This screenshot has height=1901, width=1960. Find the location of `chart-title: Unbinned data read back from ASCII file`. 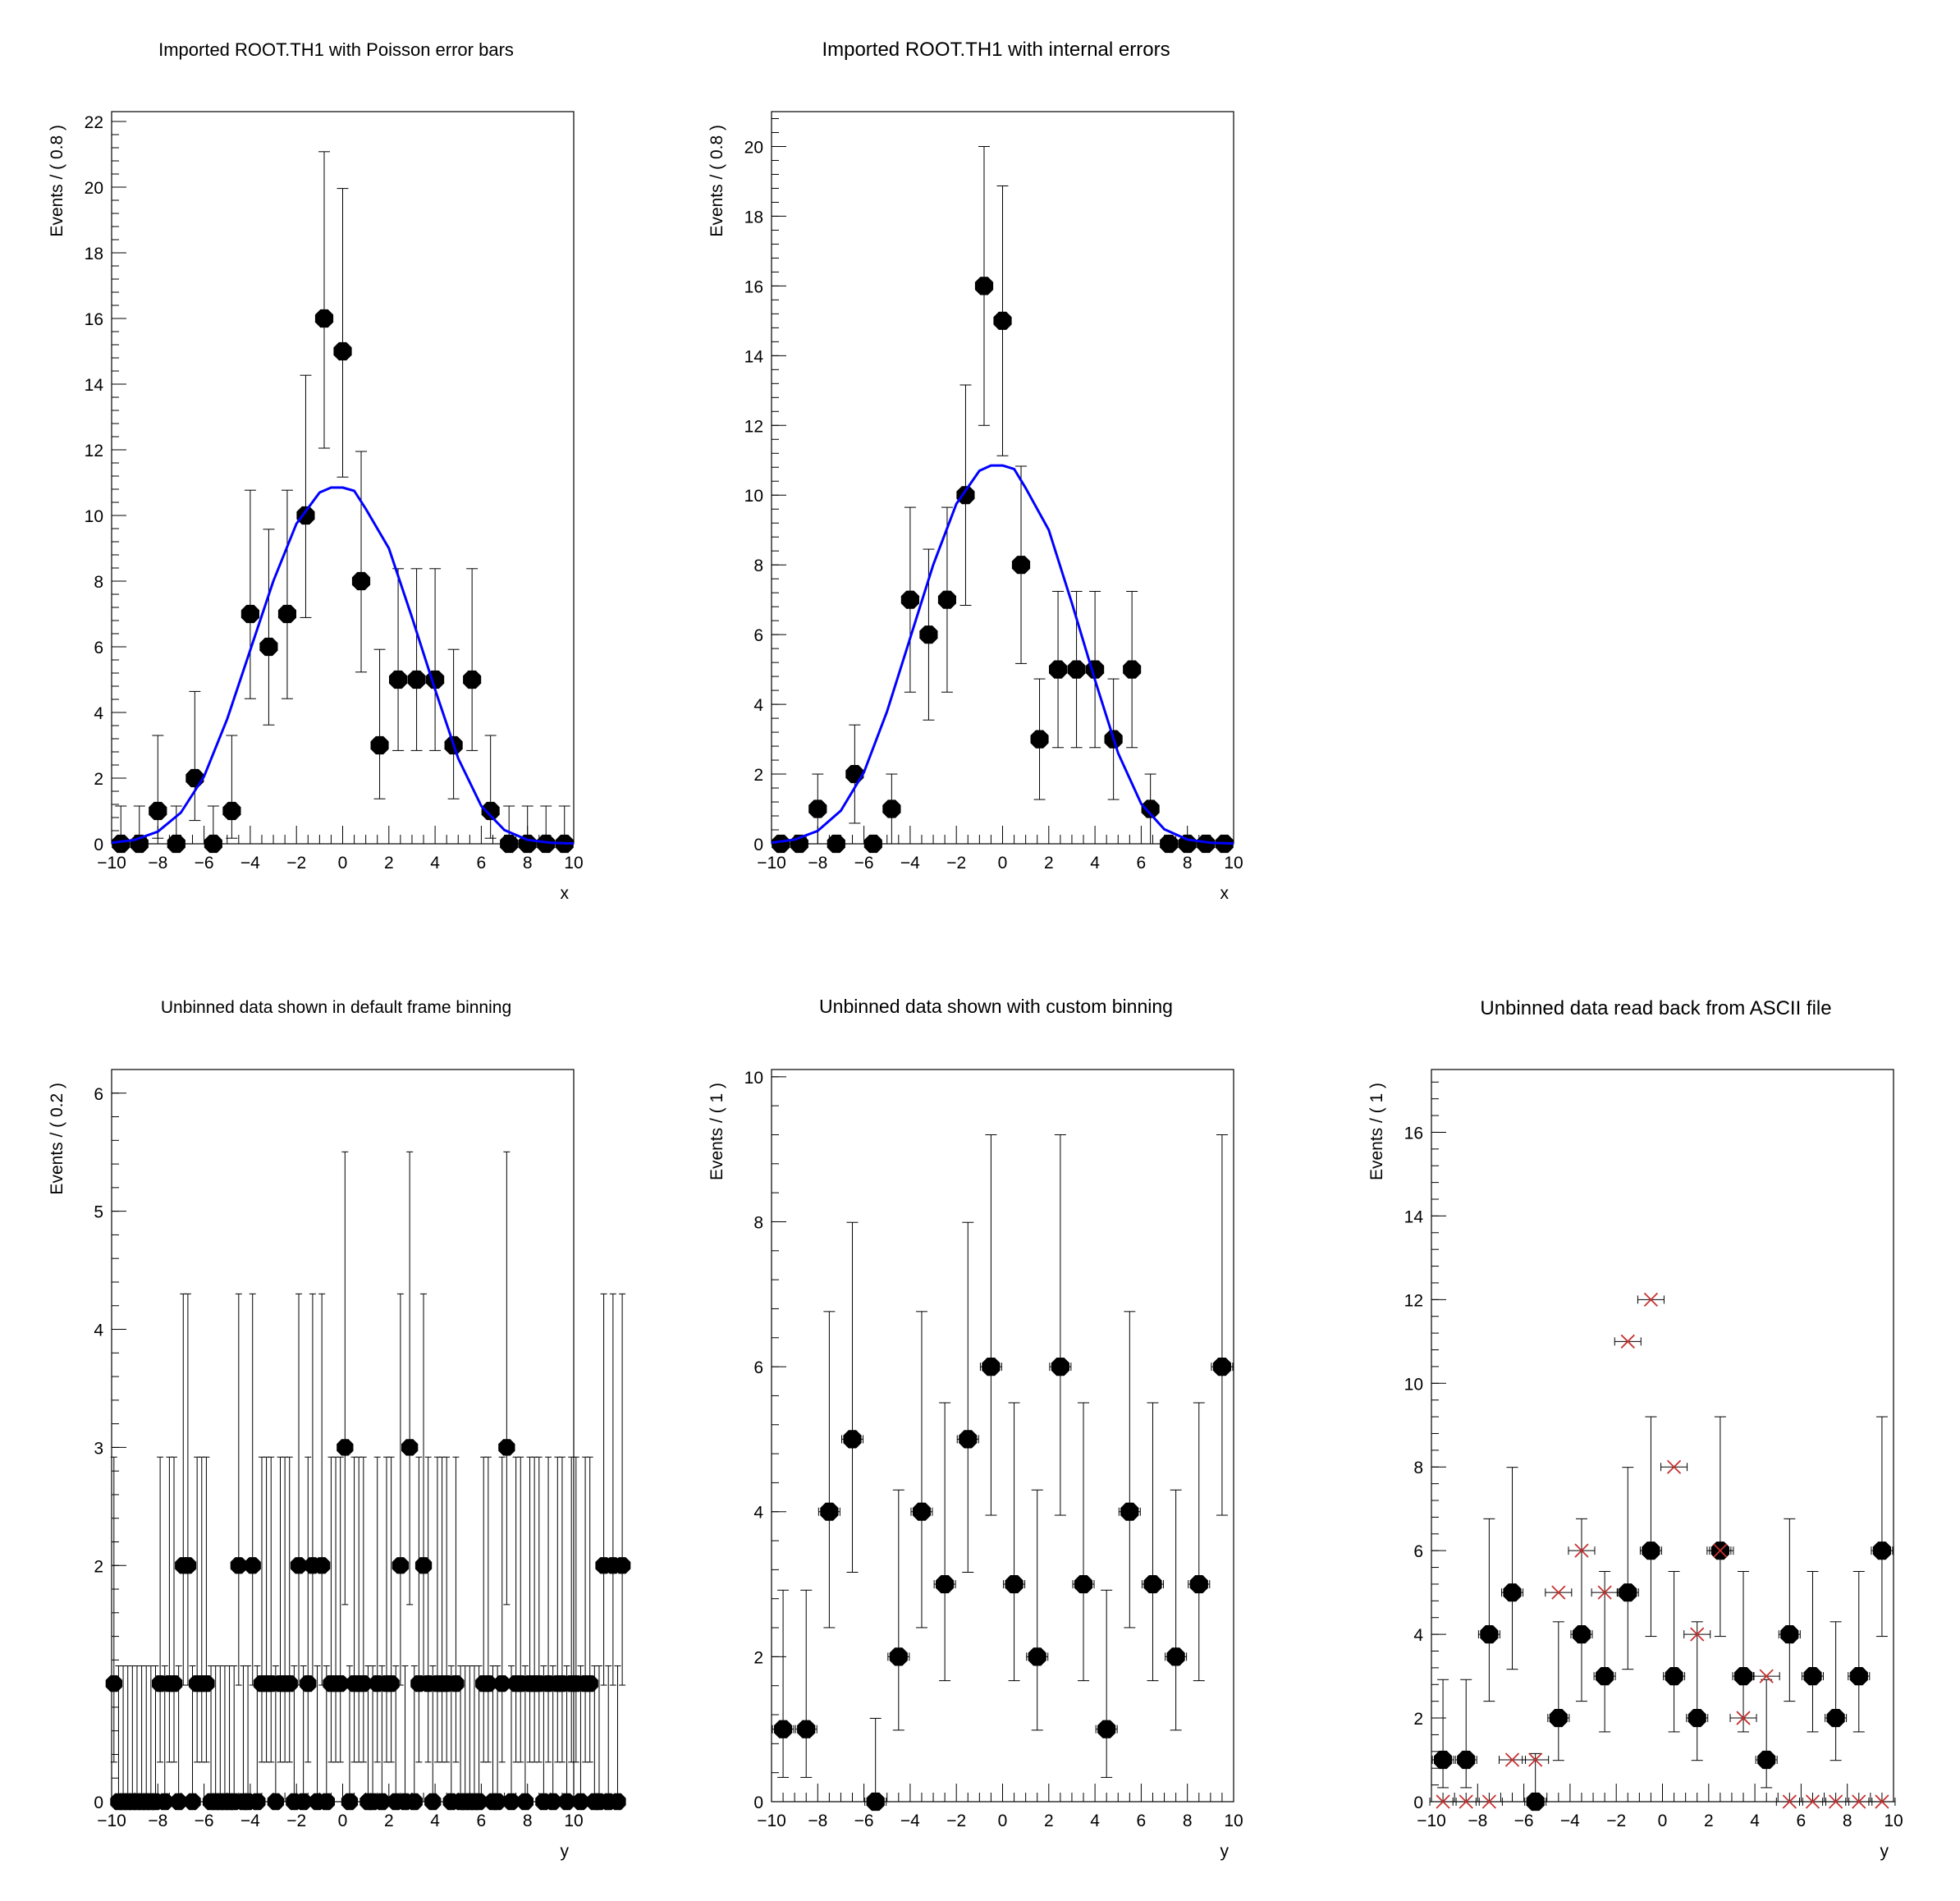

chart-title: Unbinned data read back from ASCII file is located at coordinates (1655, 1008).